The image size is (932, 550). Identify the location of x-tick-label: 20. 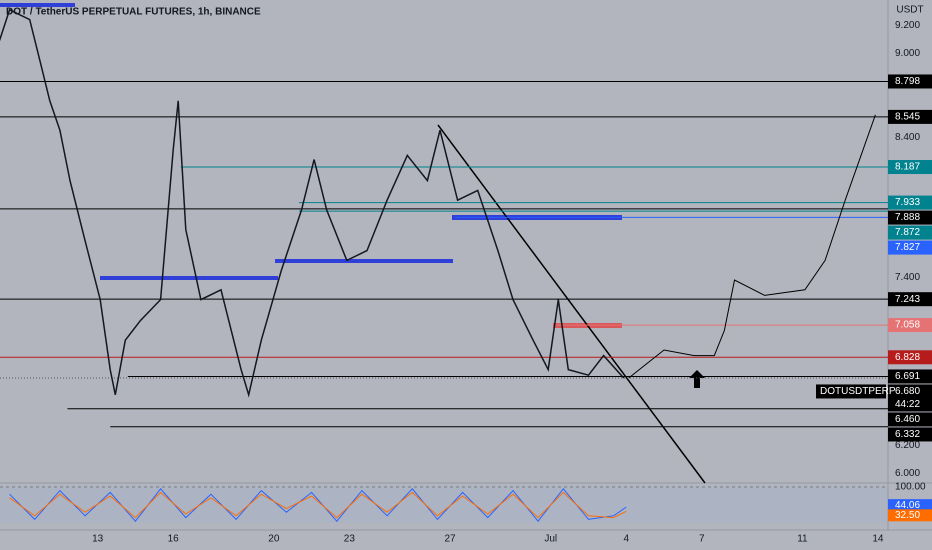
(274, 539).